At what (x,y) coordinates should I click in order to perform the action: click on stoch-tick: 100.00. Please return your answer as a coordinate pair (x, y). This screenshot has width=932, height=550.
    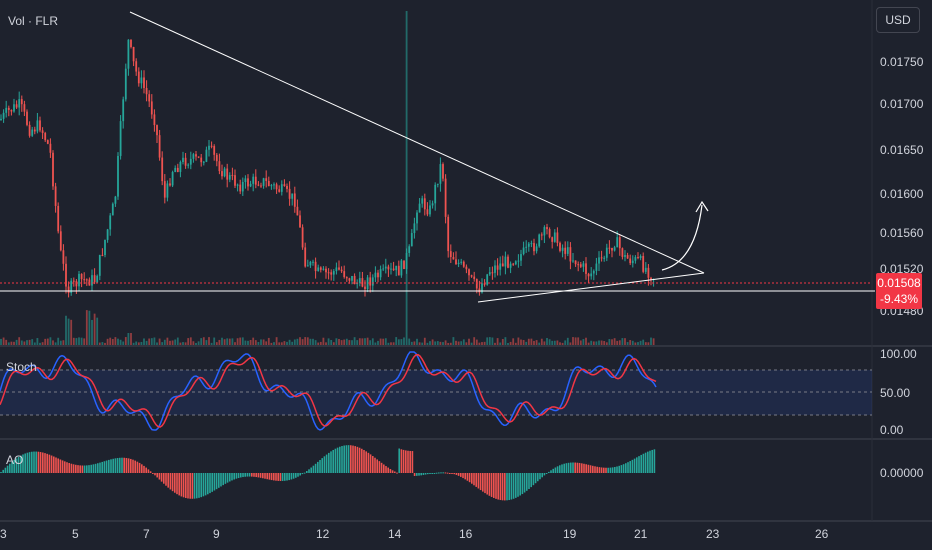
    Looking at the image, I should click on (898, 354).